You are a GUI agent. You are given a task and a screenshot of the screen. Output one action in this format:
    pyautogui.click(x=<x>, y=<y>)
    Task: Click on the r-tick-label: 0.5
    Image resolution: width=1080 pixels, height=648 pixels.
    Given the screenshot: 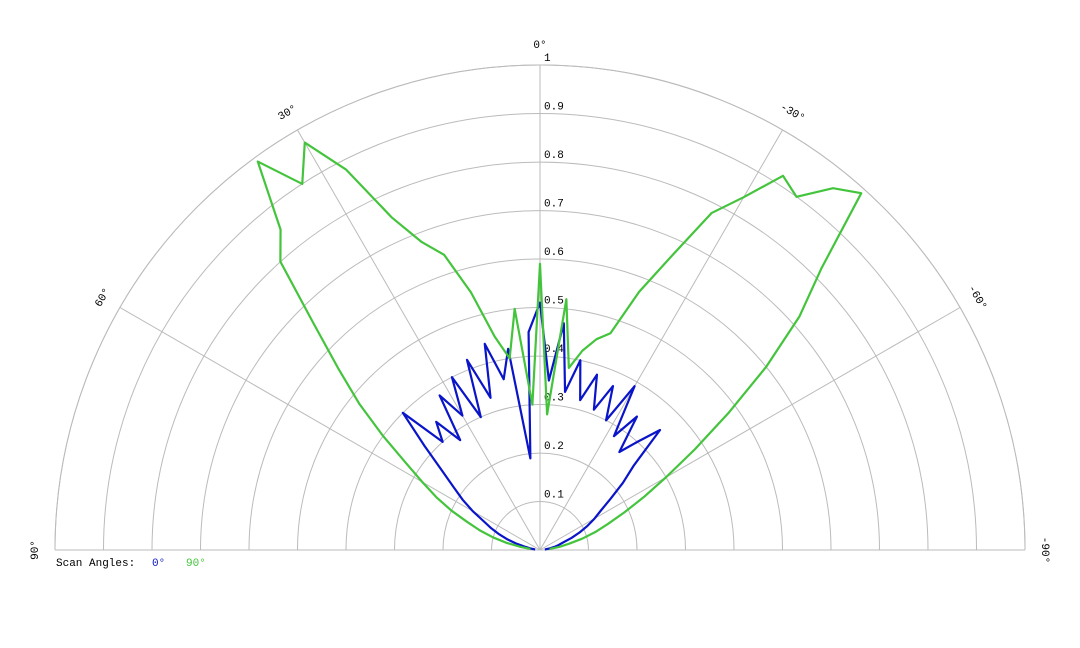 What is the action you would take?
    pyautogui.click(x=554, y=301)
    